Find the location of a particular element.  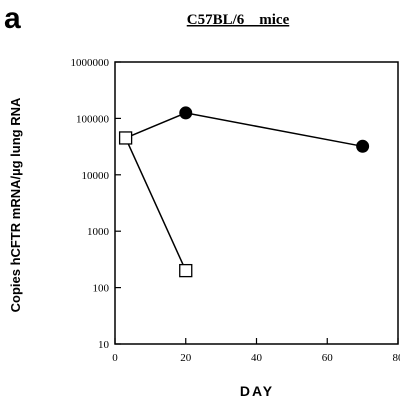

x-tick-label: 20 is located at coordinates (186, 358).